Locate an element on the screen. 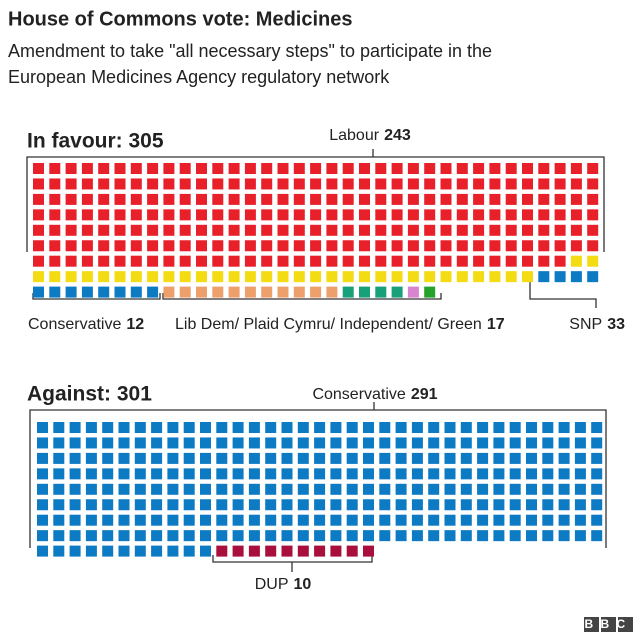 This screenshot has width=641, height=641. series-value: 243 is located at coordinates (397, 135).